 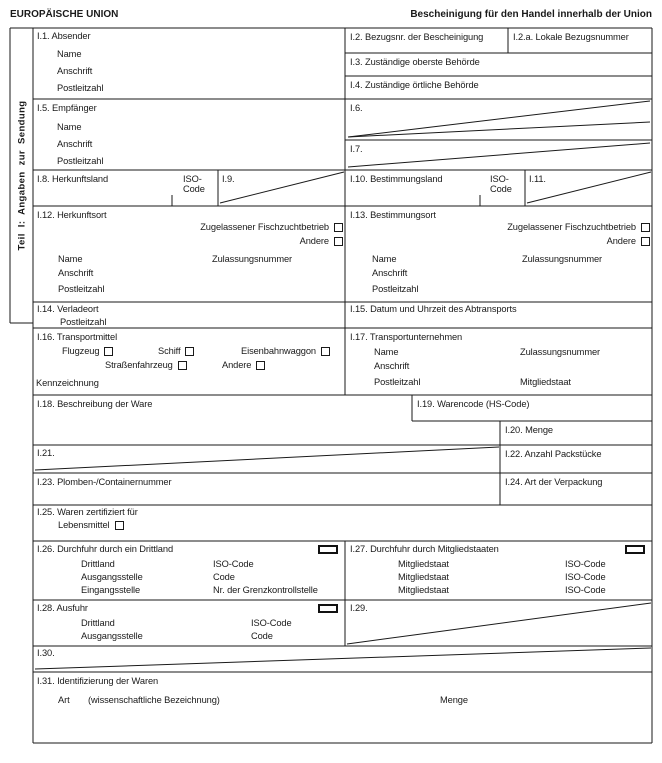 What do you see at coordinates (314, 241) in the screenshot?
I see `i12-other-label: Andere` at bounding box center [314, 241].